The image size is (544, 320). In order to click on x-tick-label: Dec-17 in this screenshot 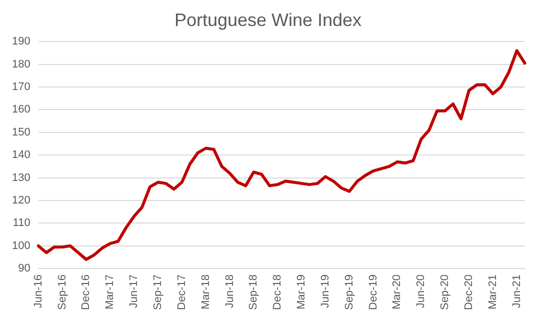, I will do `click(182, 292)`.